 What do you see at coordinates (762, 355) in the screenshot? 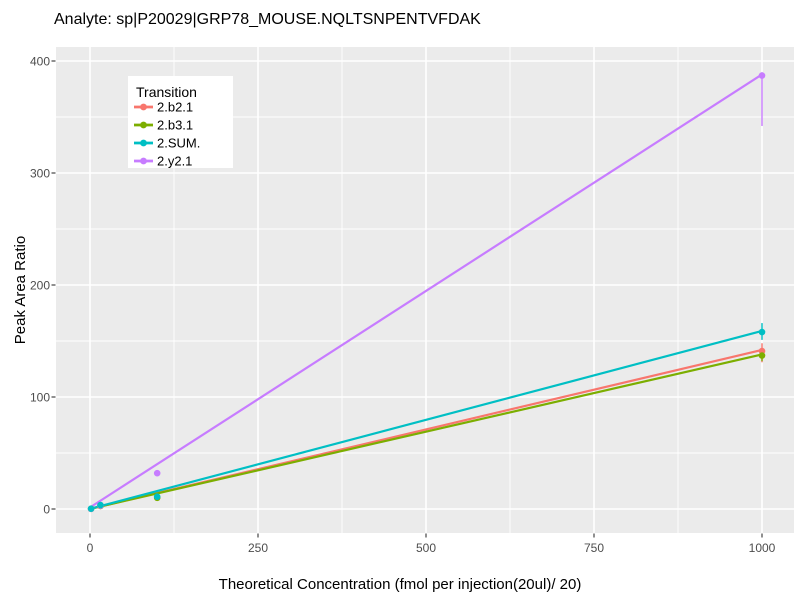
I see `data-point-2.b3.1` at bounding box center [762, 355].